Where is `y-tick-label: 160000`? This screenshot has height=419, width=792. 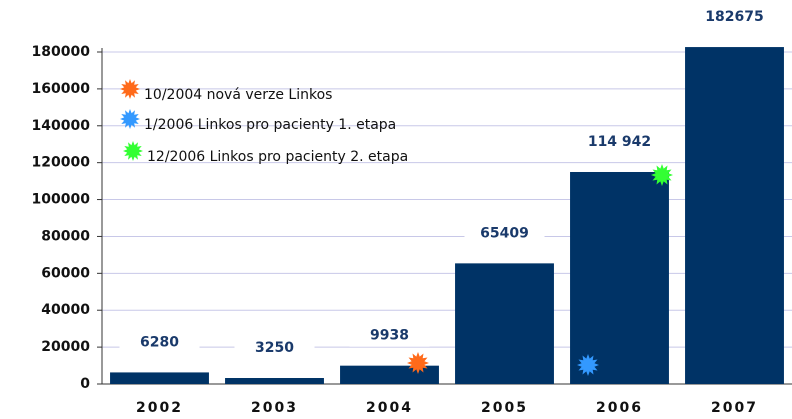
y-tick-label: 160000 is located at coordinates (61, 89).